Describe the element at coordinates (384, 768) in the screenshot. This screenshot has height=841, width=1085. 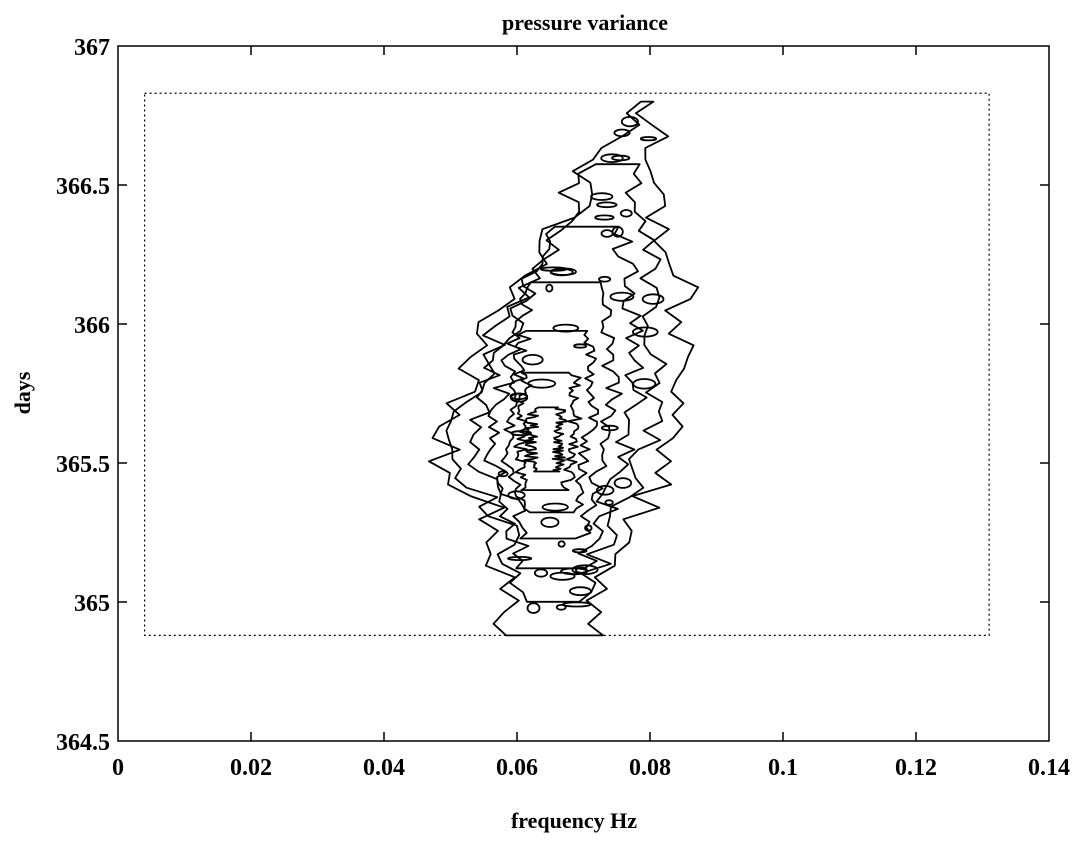
I see `x-tick-label: 0.04` at that location.